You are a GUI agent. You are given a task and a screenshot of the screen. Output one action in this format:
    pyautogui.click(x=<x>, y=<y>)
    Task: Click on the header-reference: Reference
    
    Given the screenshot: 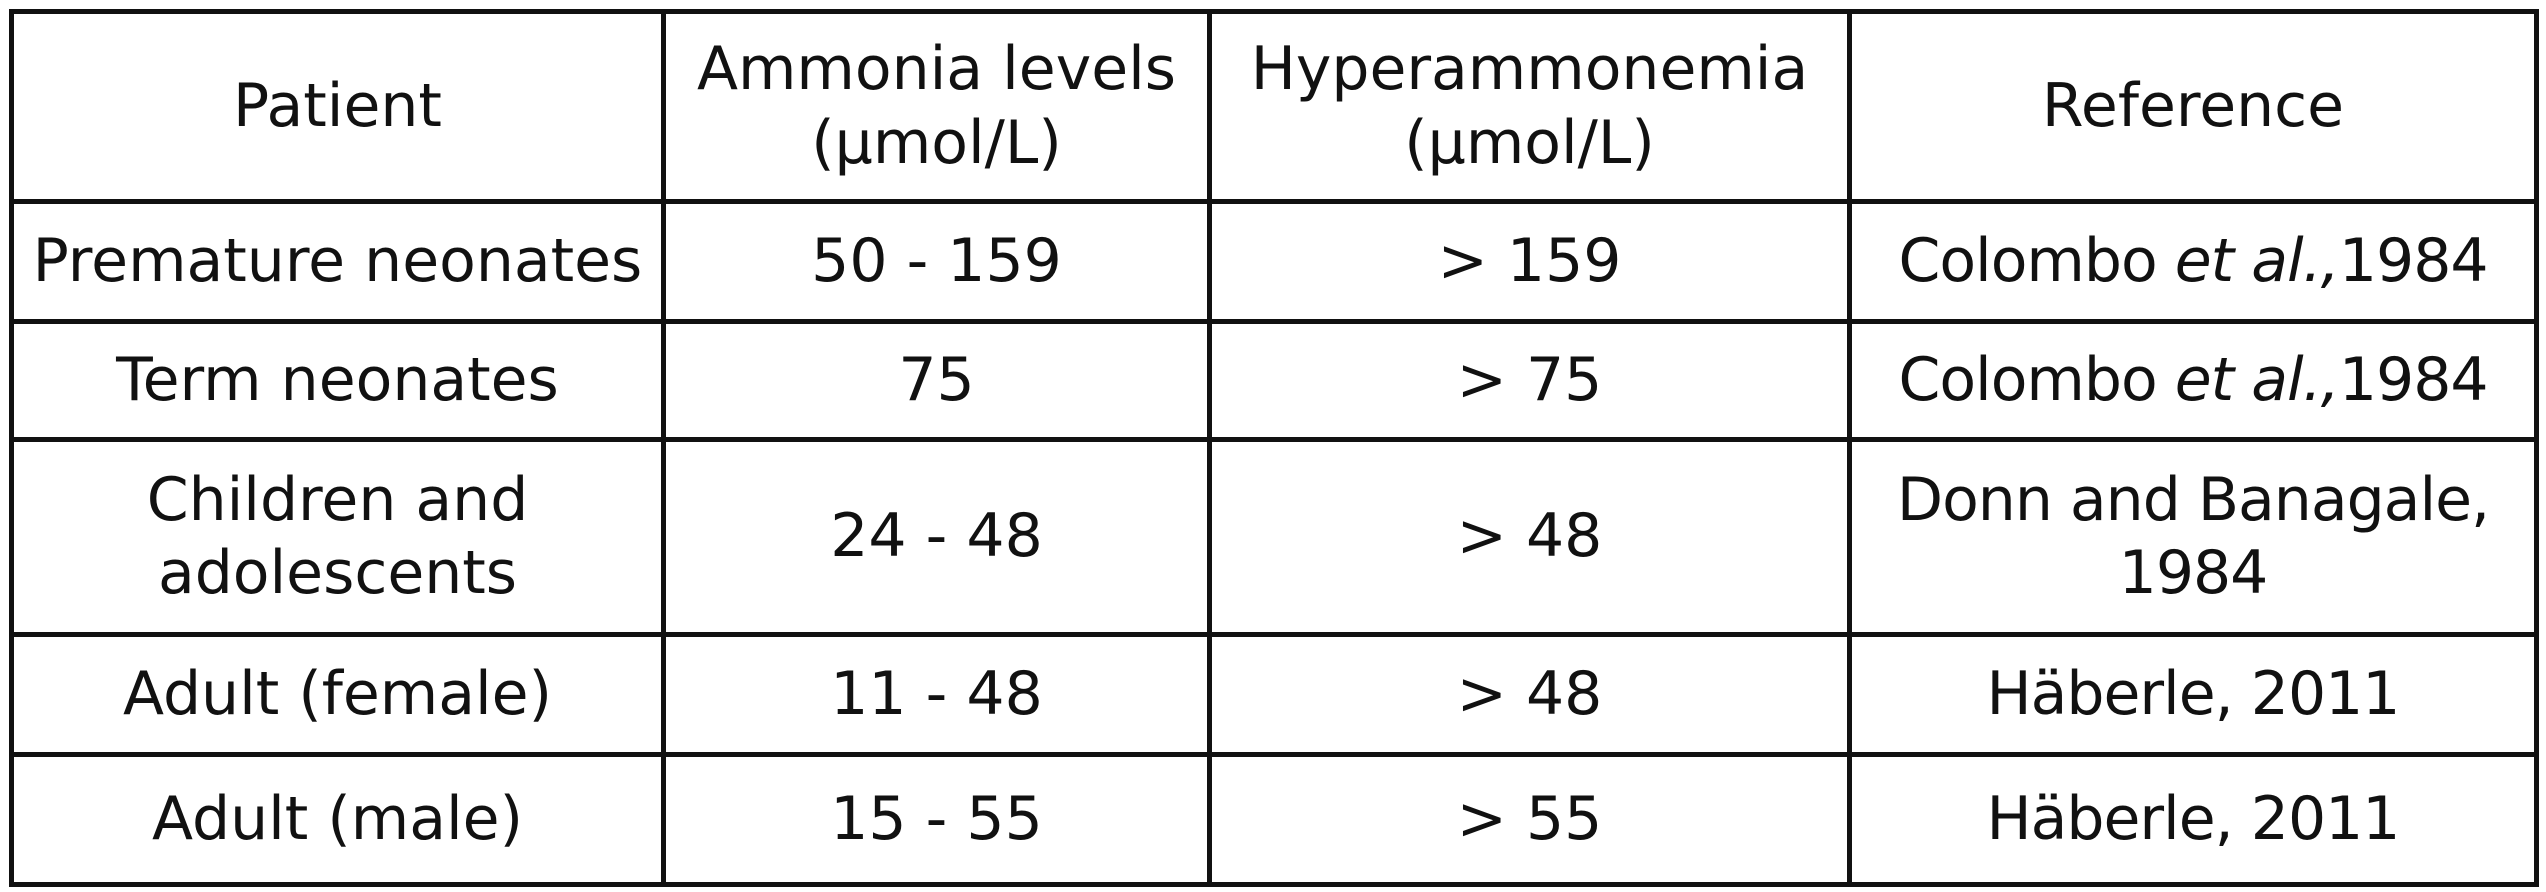 What is the action you would take?
    pyautogui.click(x=2193, y=106)
    